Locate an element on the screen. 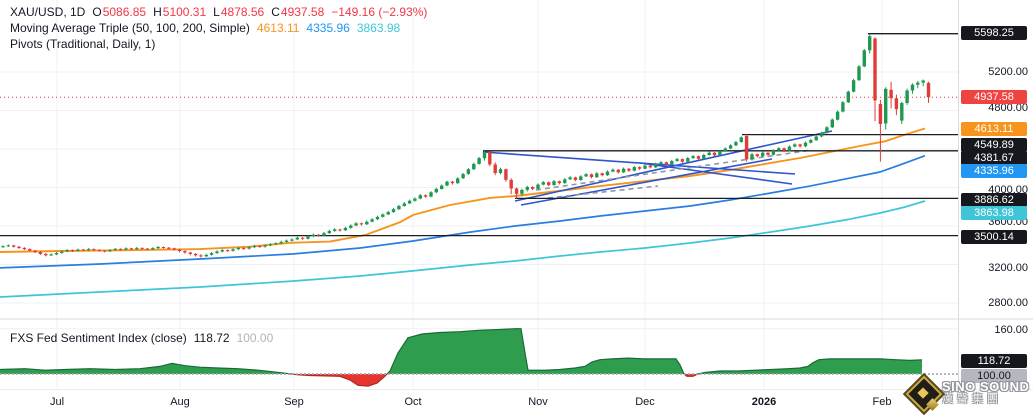 The width and height of the screenshot is (1033, 417). high-value: 5100.31 is located at coordinates (184, 12).